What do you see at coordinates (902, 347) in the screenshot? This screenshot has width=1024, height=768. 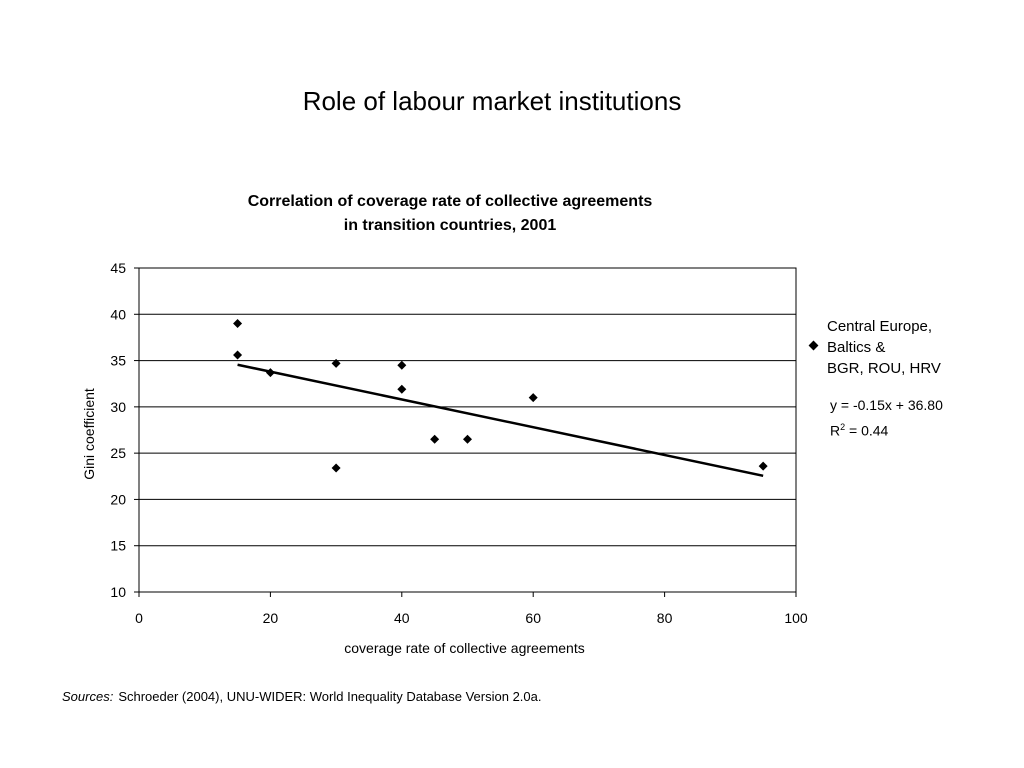 I see `legend-label: Central Europe, Baltics & BGR, ROU, HRV` at bounding box center [902, 347].